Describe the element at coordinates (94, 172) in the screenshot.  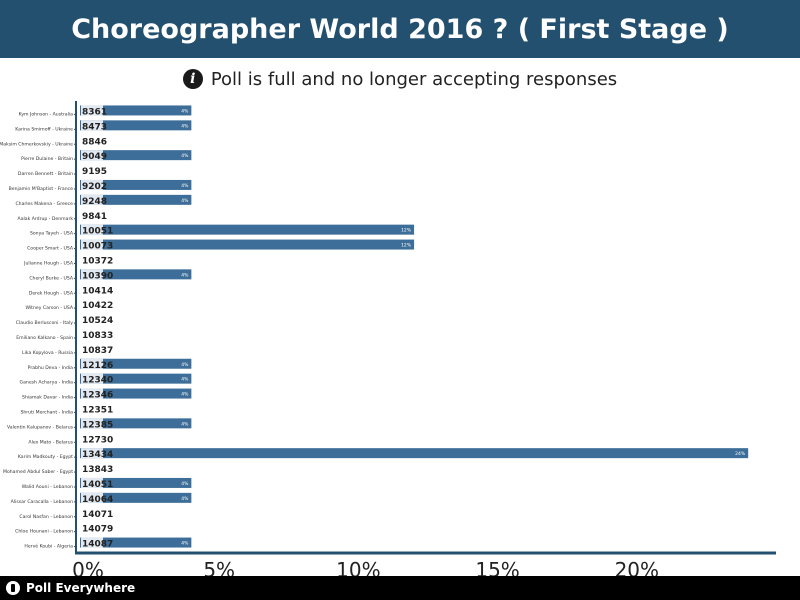
I see `response-code-label: 9195` at that location.